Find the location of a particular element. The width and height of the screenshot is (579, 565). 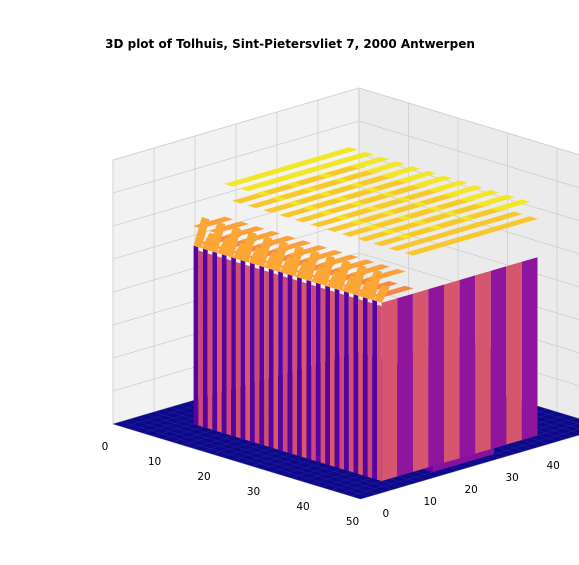

x-tick-label: 40 is located at coordinates (302, 507).